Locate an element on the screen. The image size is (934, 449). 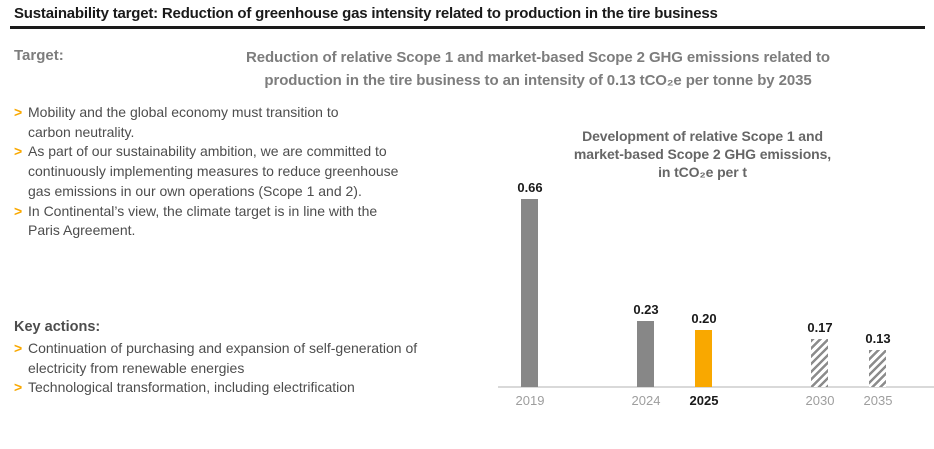
x-axis-label-2019: 2019 is located at coordinates (530, 400).